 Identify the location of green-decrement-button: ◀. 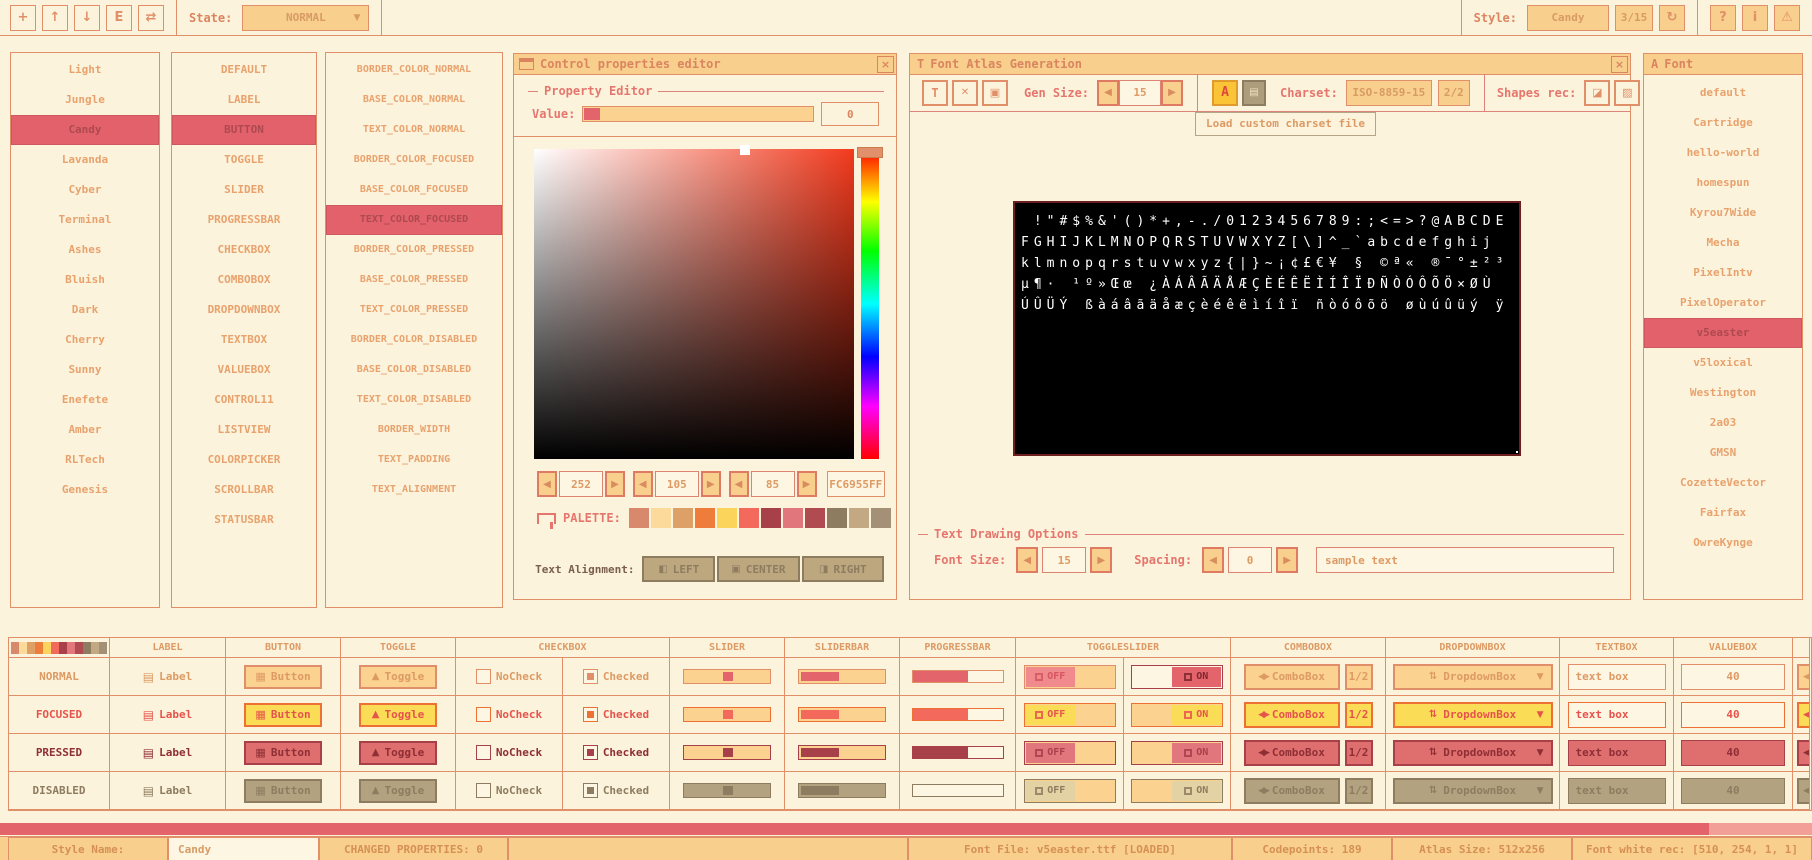
(642, 484).